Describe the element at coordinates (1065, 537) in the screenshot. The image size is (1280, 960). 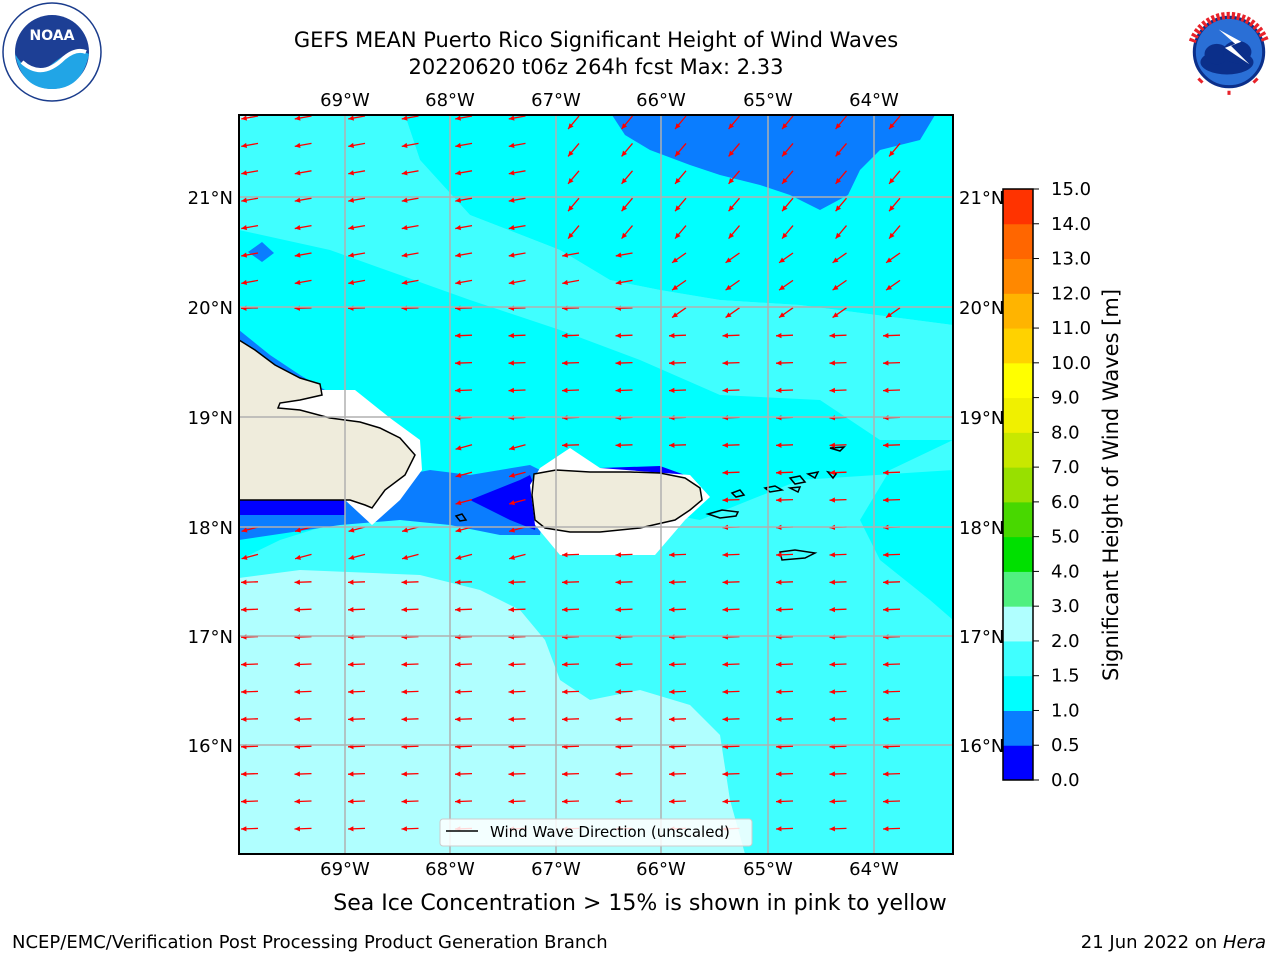
I see `colorbar-tick-label: 5.0` at that location.